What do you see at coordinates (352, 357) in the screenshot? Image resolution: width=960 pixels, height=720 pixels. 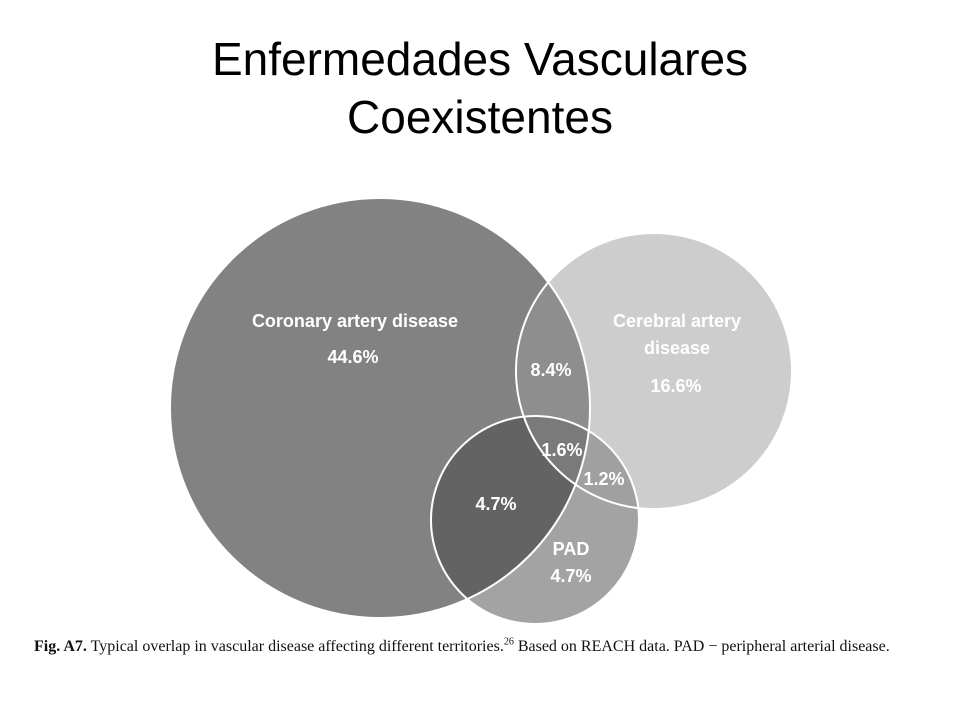 I see `coronary-value: 44.6%` at bounding box center [352, 357].